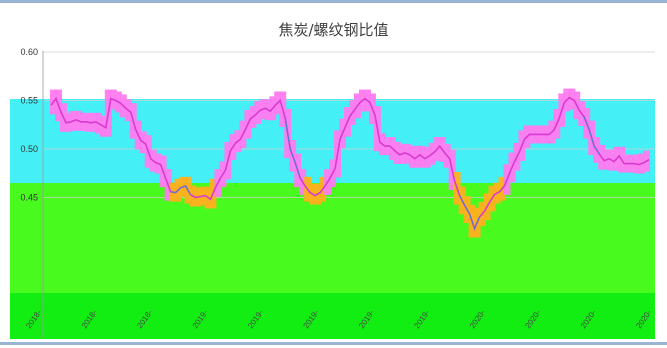  What do you see at coordinates (29, 198) in the screenshot?
I see `y-tick-label: 0.45` at bounding box center [29, 198].